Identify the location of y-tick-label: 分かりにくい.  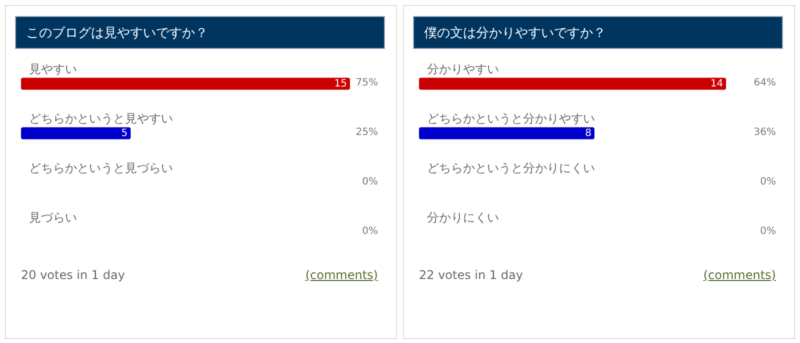
(463, 217).